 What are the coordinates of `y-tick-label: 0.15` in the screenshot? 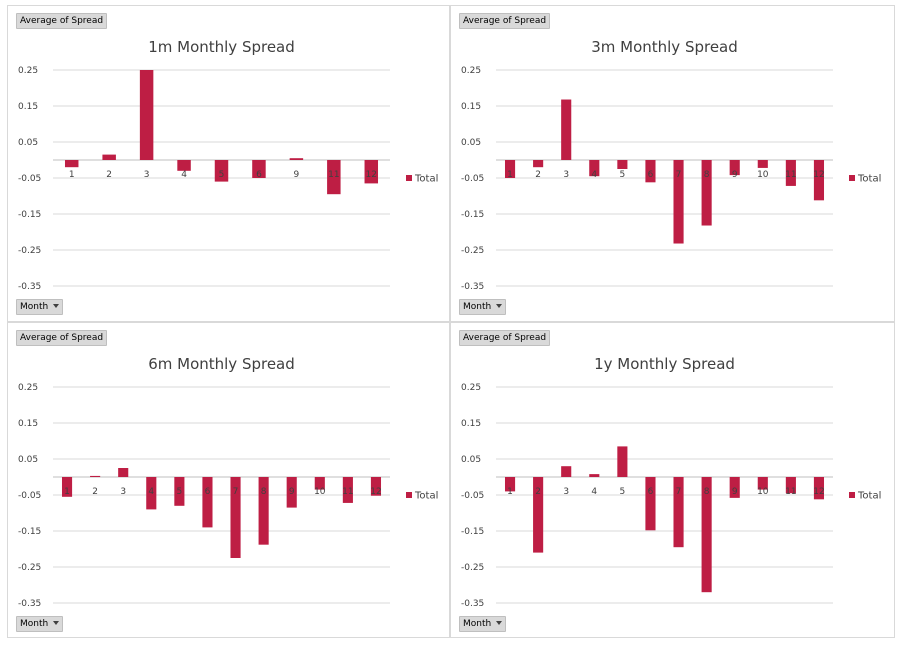 It's located at (28, 107).